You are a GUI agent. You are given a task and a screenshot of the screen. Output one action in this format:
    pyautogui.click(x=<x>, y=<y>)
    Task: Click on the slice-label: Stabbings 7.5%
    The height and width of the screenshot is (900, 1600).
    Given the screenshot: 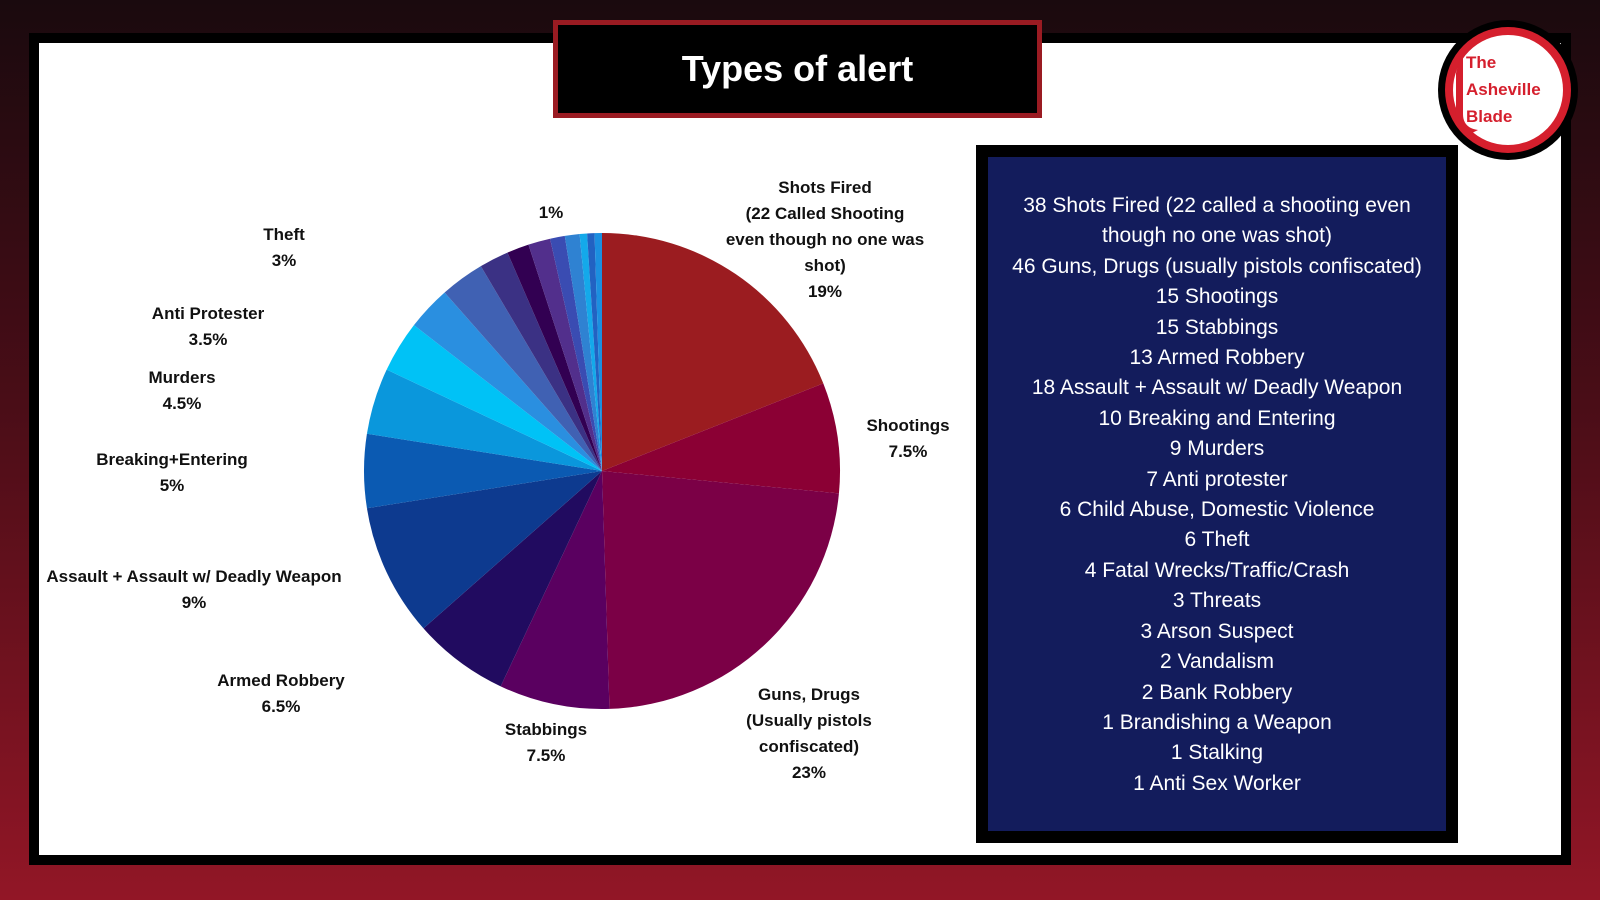 What is the action you would take?
    pyautogui.click(x=546, y=743)
    